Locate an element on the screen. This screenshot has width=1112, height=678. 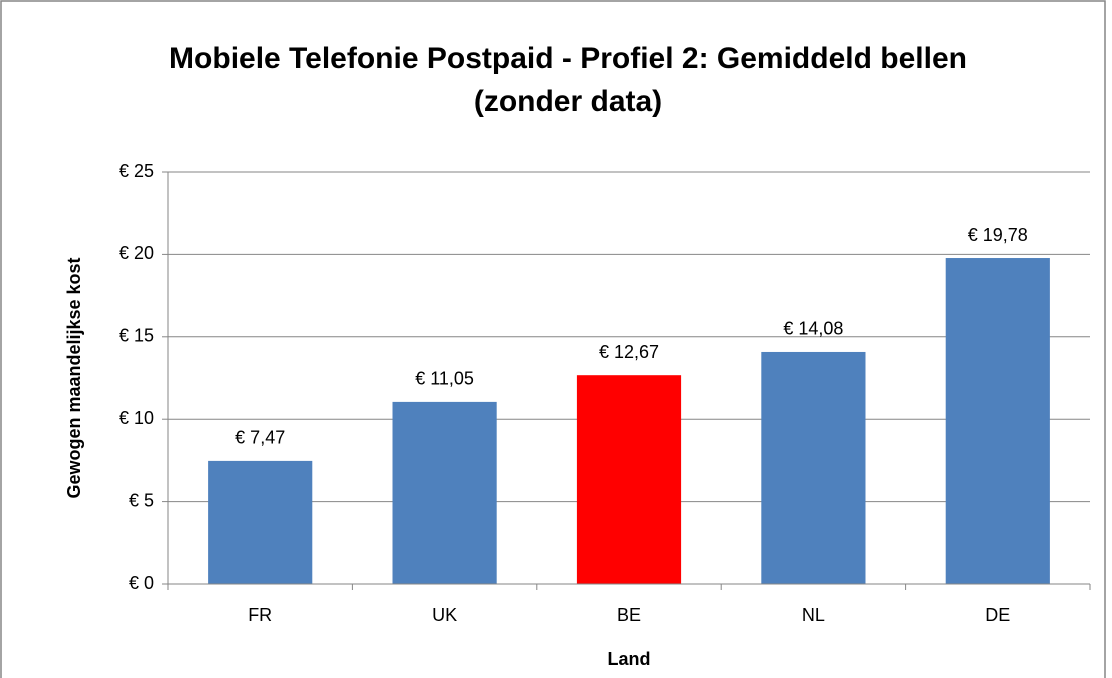
y-tick-label: € 20 is located at coordinates (136, 253).